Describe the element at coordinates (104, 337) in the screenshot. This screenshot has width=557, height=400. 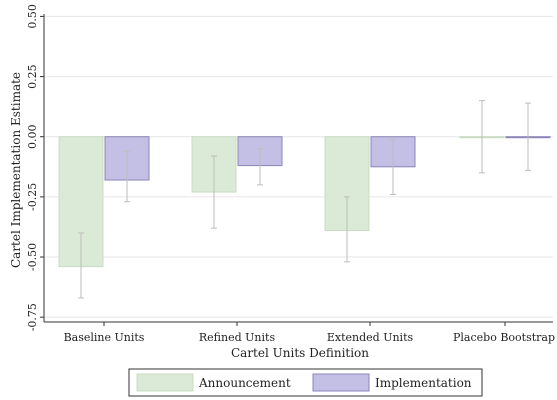
I see `x-tick-label: Baseline Units` at that location.